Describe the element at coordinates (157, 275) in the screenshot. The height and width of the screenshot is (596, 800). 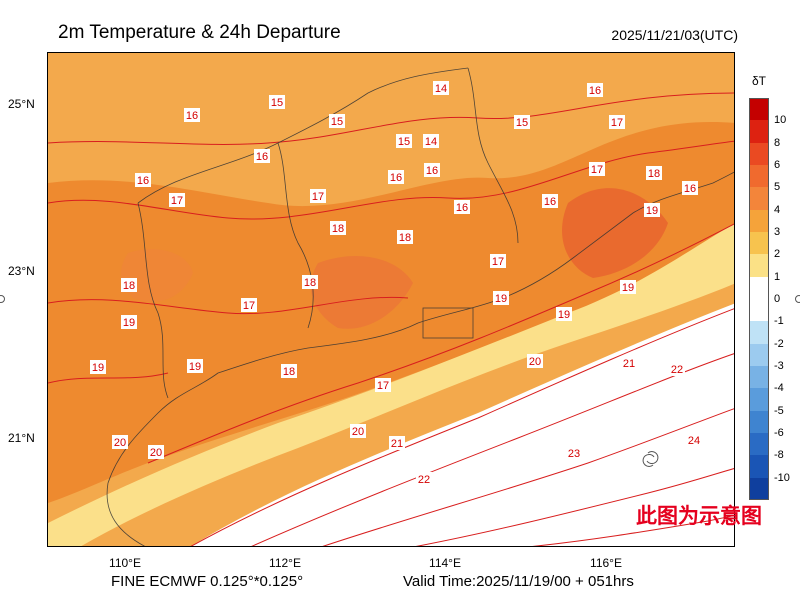
I see `hot-pocket-west` at that location.